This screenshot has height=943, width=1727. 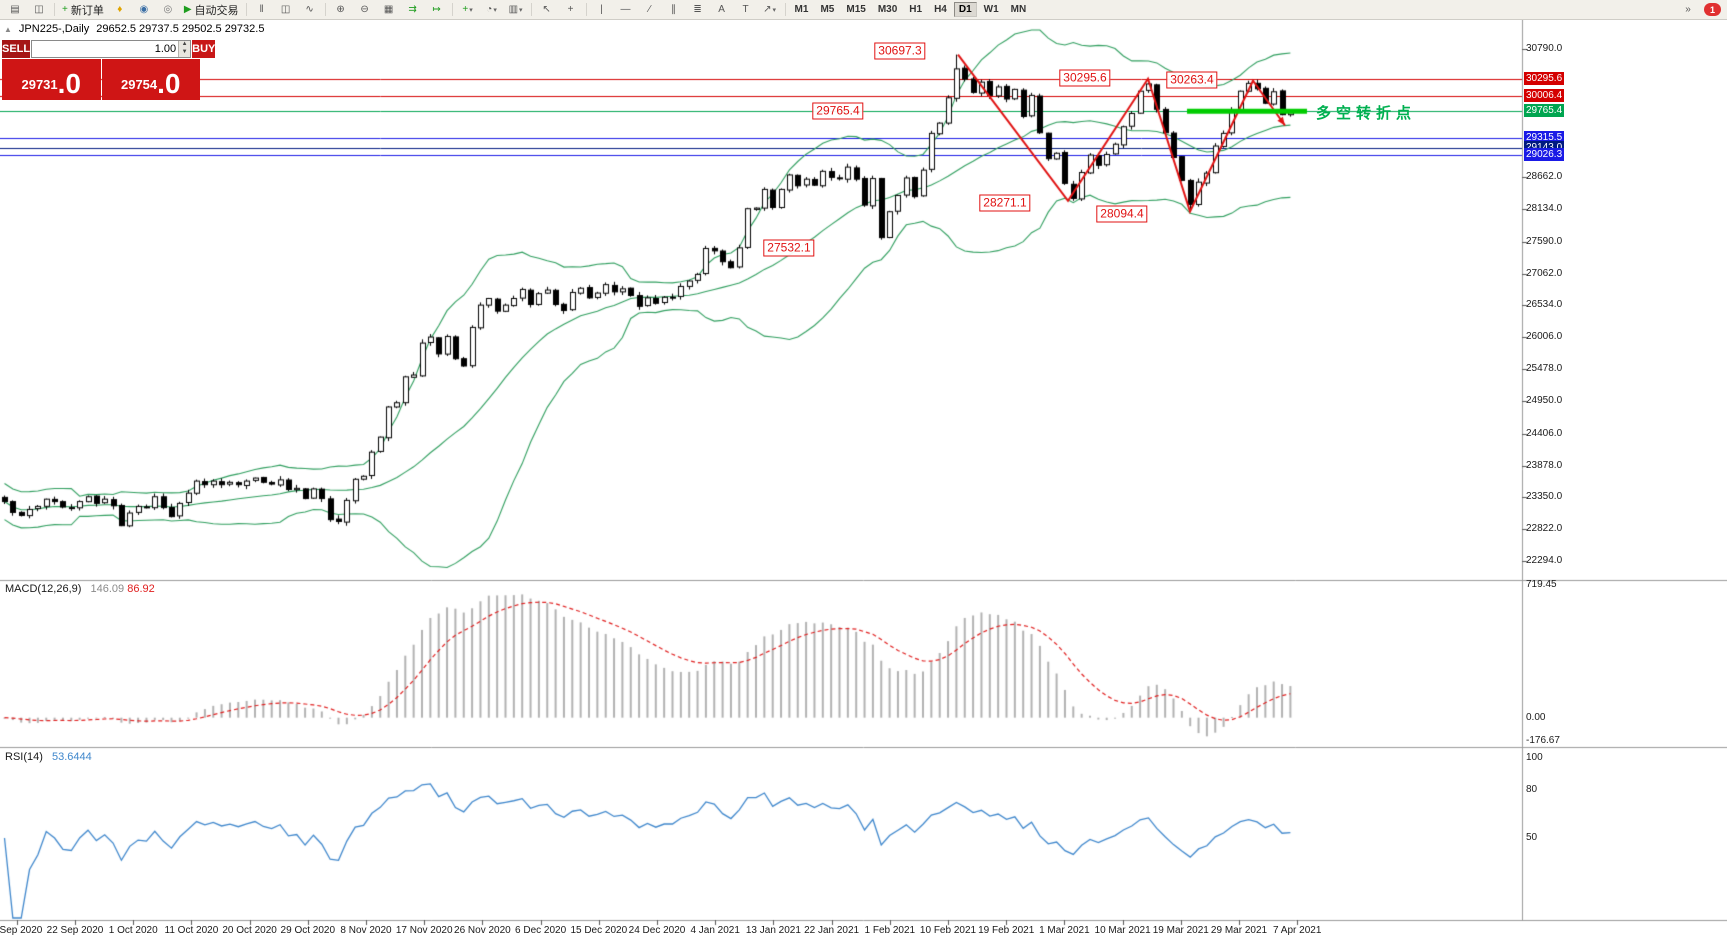 What do you see at coordinates (991, 9) in the screenshot?
I see `timeframe-w1: W1` at bounding box center [991, 9].